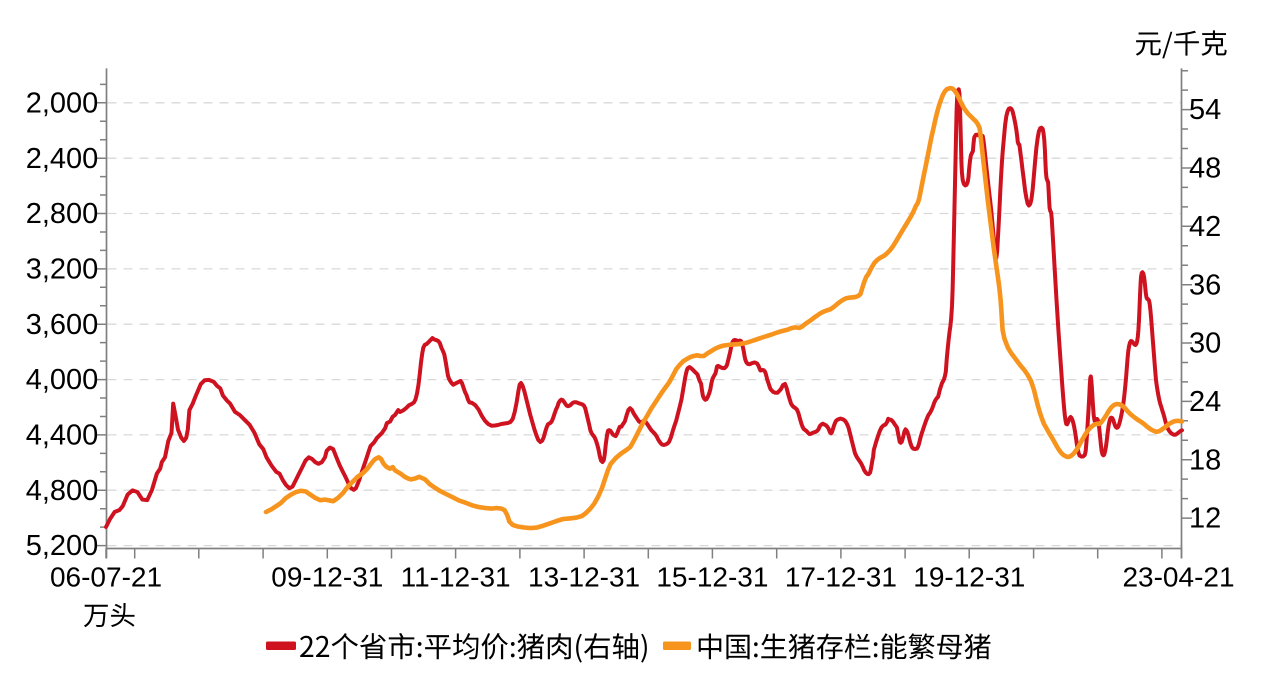  Describe the element at coordinates (62, 214) in the screenshot. I see `svg-text: 2,800` at that location.